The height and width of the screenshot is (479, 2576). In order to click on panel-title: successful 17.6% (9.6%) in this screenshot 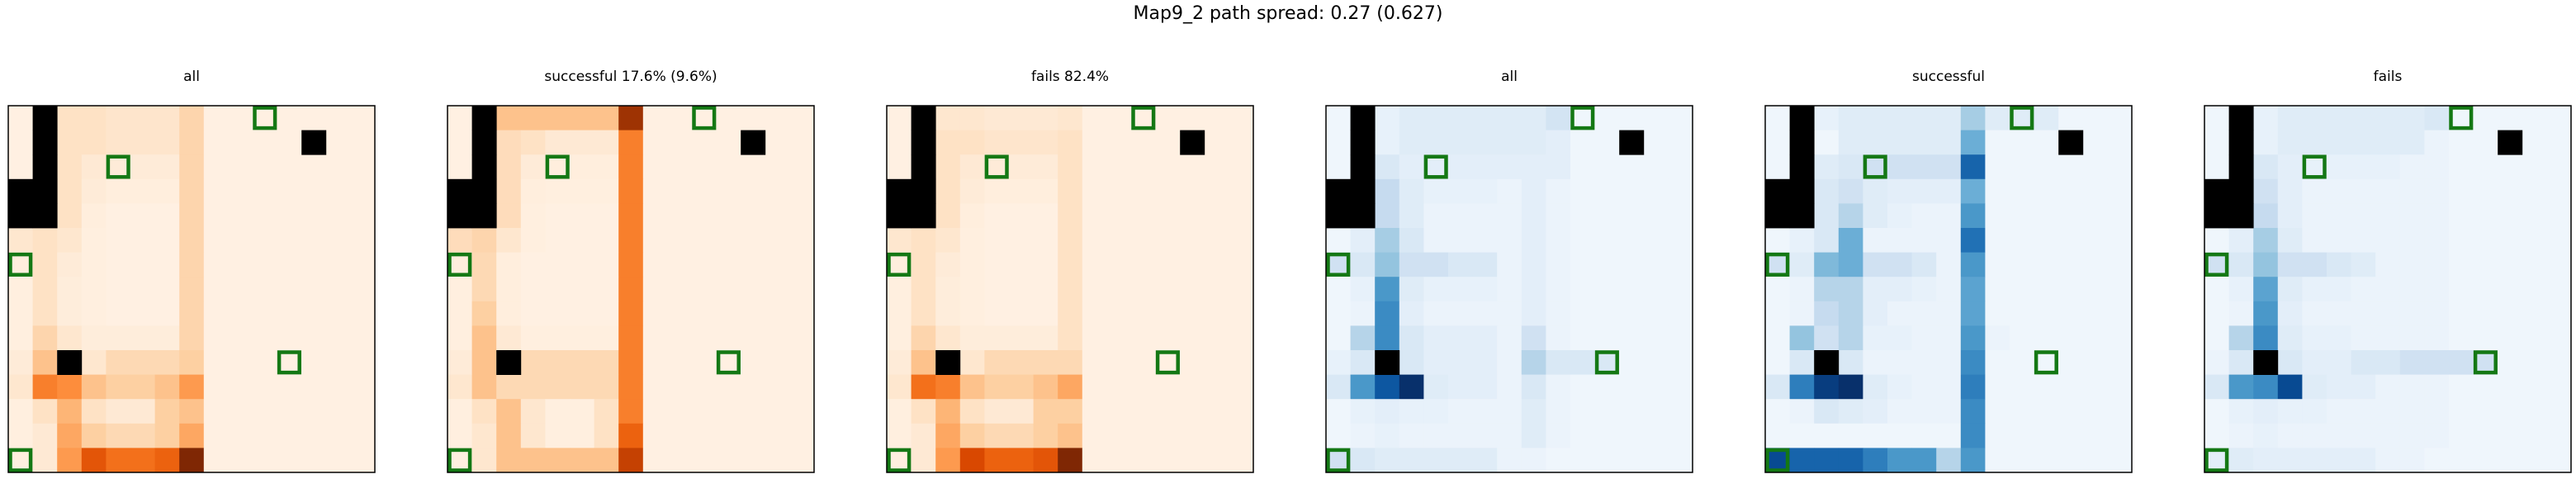, I will do `click(630, 77)`.